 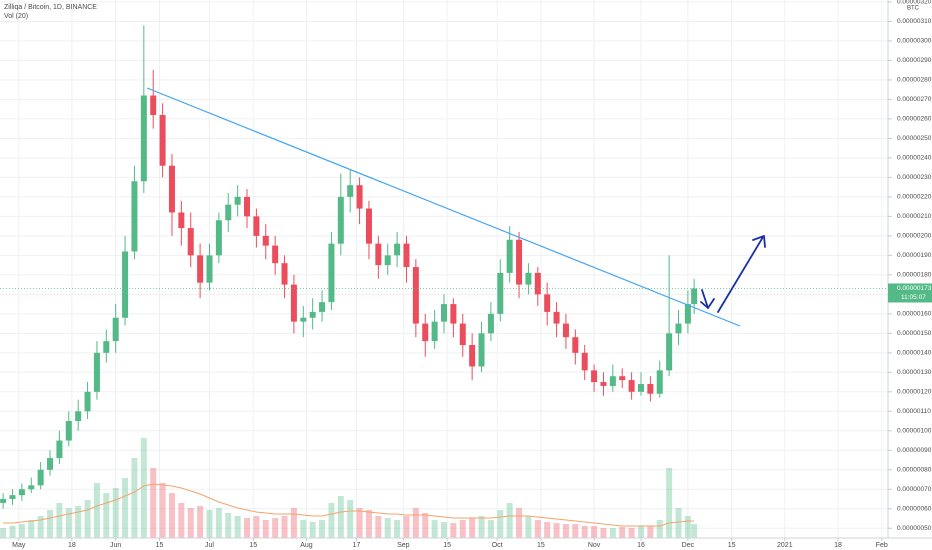 I want to click on x-tick-label: Jul, so click(x=209, y=545).